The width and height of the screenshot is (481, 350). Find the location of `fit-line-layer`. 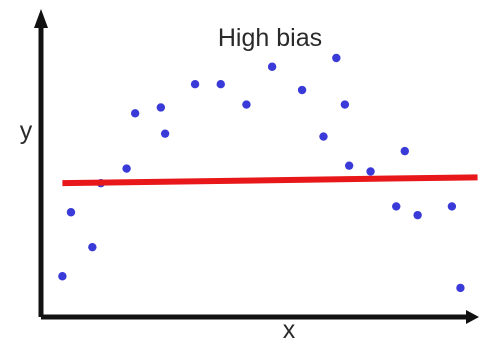

fit-line-layer is located at coordinates (270, 180).